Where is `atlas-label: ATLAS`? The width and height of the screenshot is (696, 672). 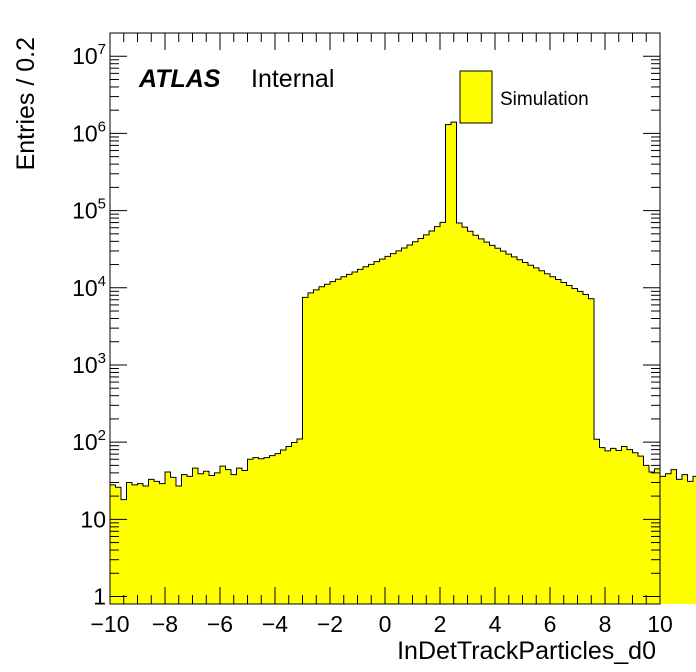 atlas-label: ATLAS is located at coordinates (179, 79).